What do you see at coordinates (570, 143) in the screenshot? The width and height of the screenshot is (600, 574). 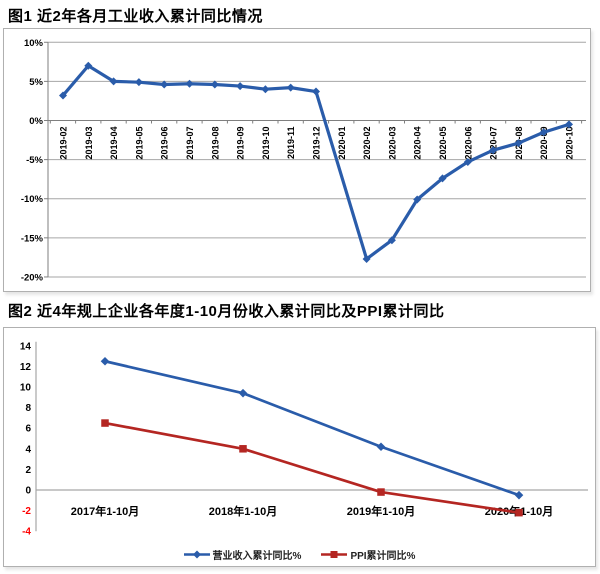 I see `x-category-label: 2020-10` at bounding box center [570, 143].